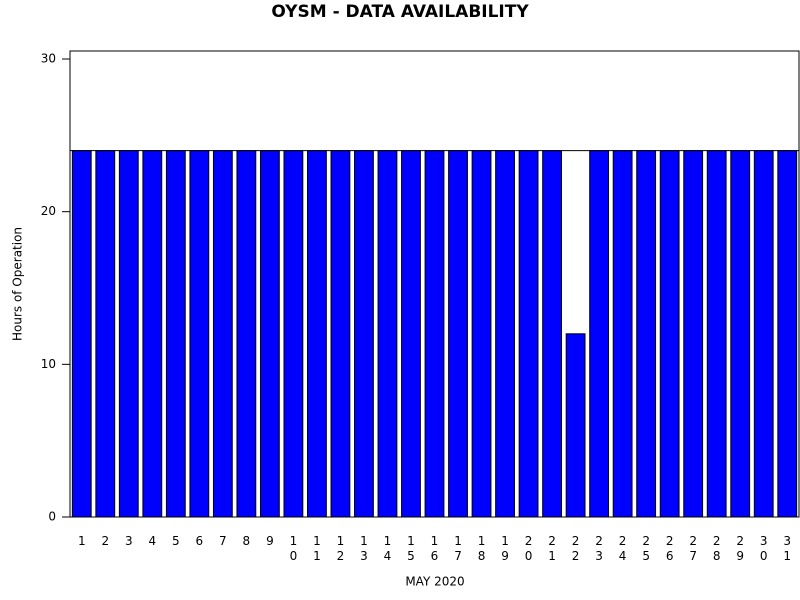 This screenshot has height=600, width=800. What do you see at coordinates (200, 541) in the screenshot?
I see `x-tick-label: 6` at bounding box center [200, 541].